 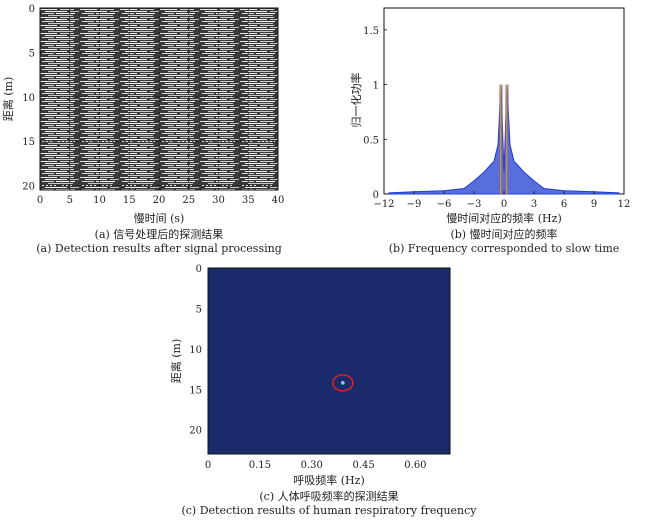 I want to click on panel-a-xtick-label: 15, so click(x=129, y=200).